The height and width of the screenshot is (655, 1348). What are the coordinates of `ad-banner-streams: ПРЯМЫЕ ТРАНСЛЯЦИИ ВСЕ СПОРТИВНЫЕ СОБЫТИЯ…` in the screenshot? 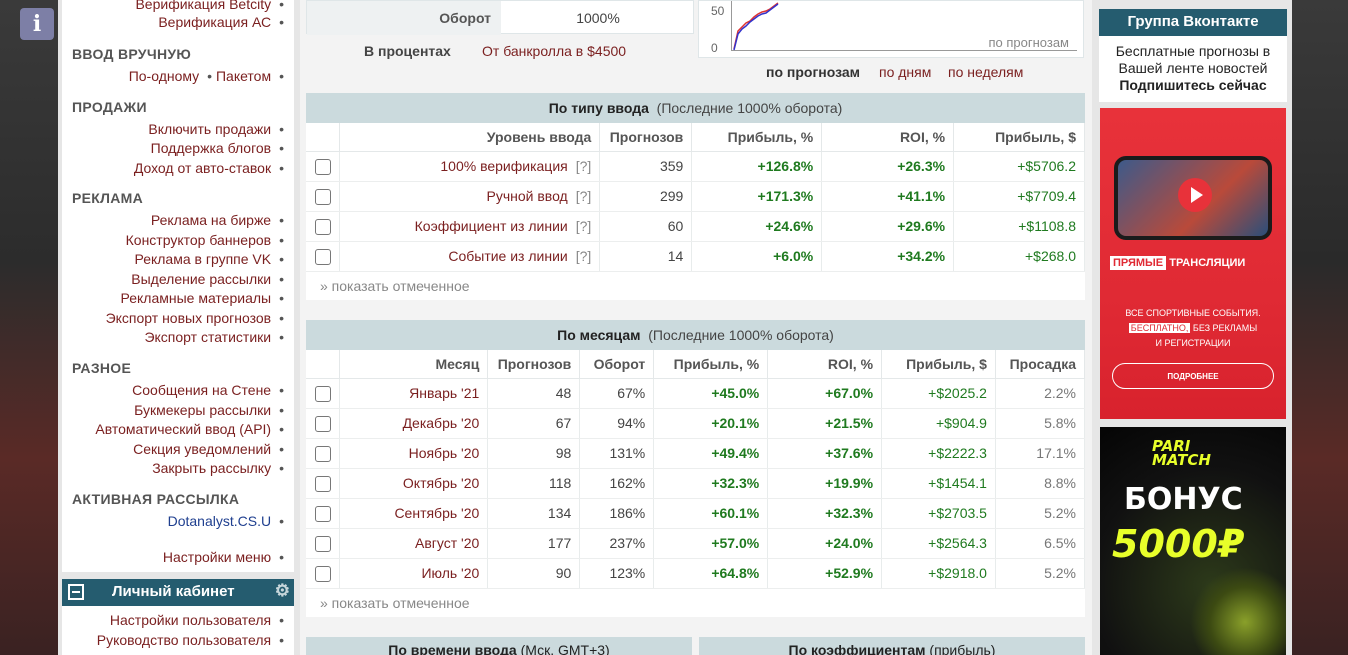 It's located at (1193, 263).